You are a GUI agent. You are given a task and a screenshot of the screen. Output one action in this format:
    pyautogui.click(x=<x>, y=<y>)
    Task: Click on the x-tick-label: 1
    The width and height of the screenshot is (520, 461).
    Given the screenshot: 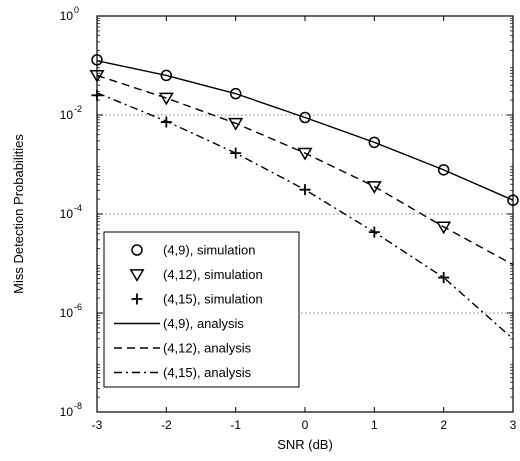 What is the action you would take?
    pyautogui.click(x=374, y=425)
    